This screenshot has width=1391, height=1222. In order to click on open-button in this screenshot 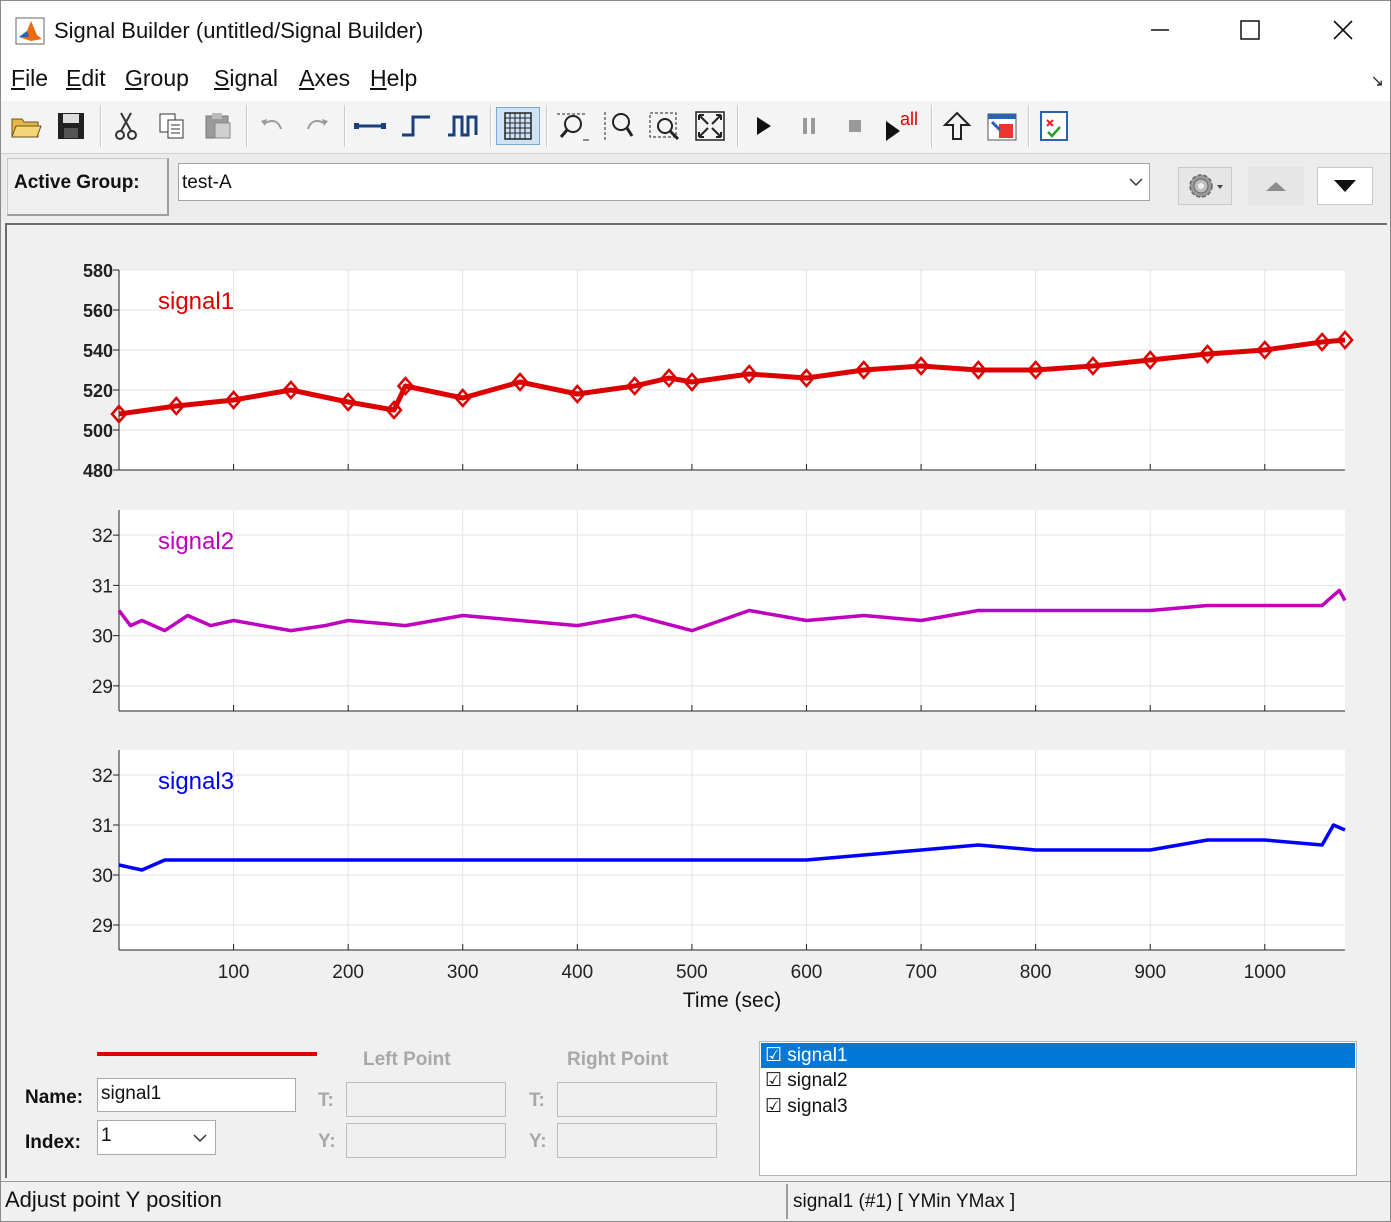, I will do `click(26, 126)`.